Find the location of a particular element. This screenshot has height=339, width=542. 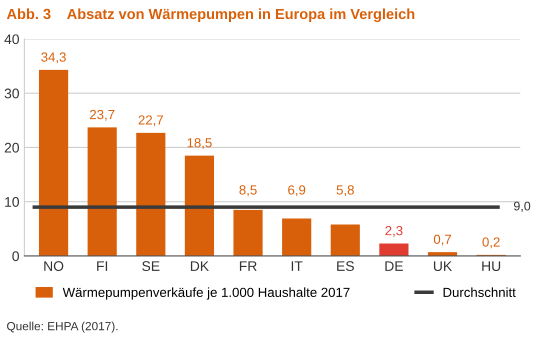

legend-label: Durchschnitt is located at coordinates (480, 292).